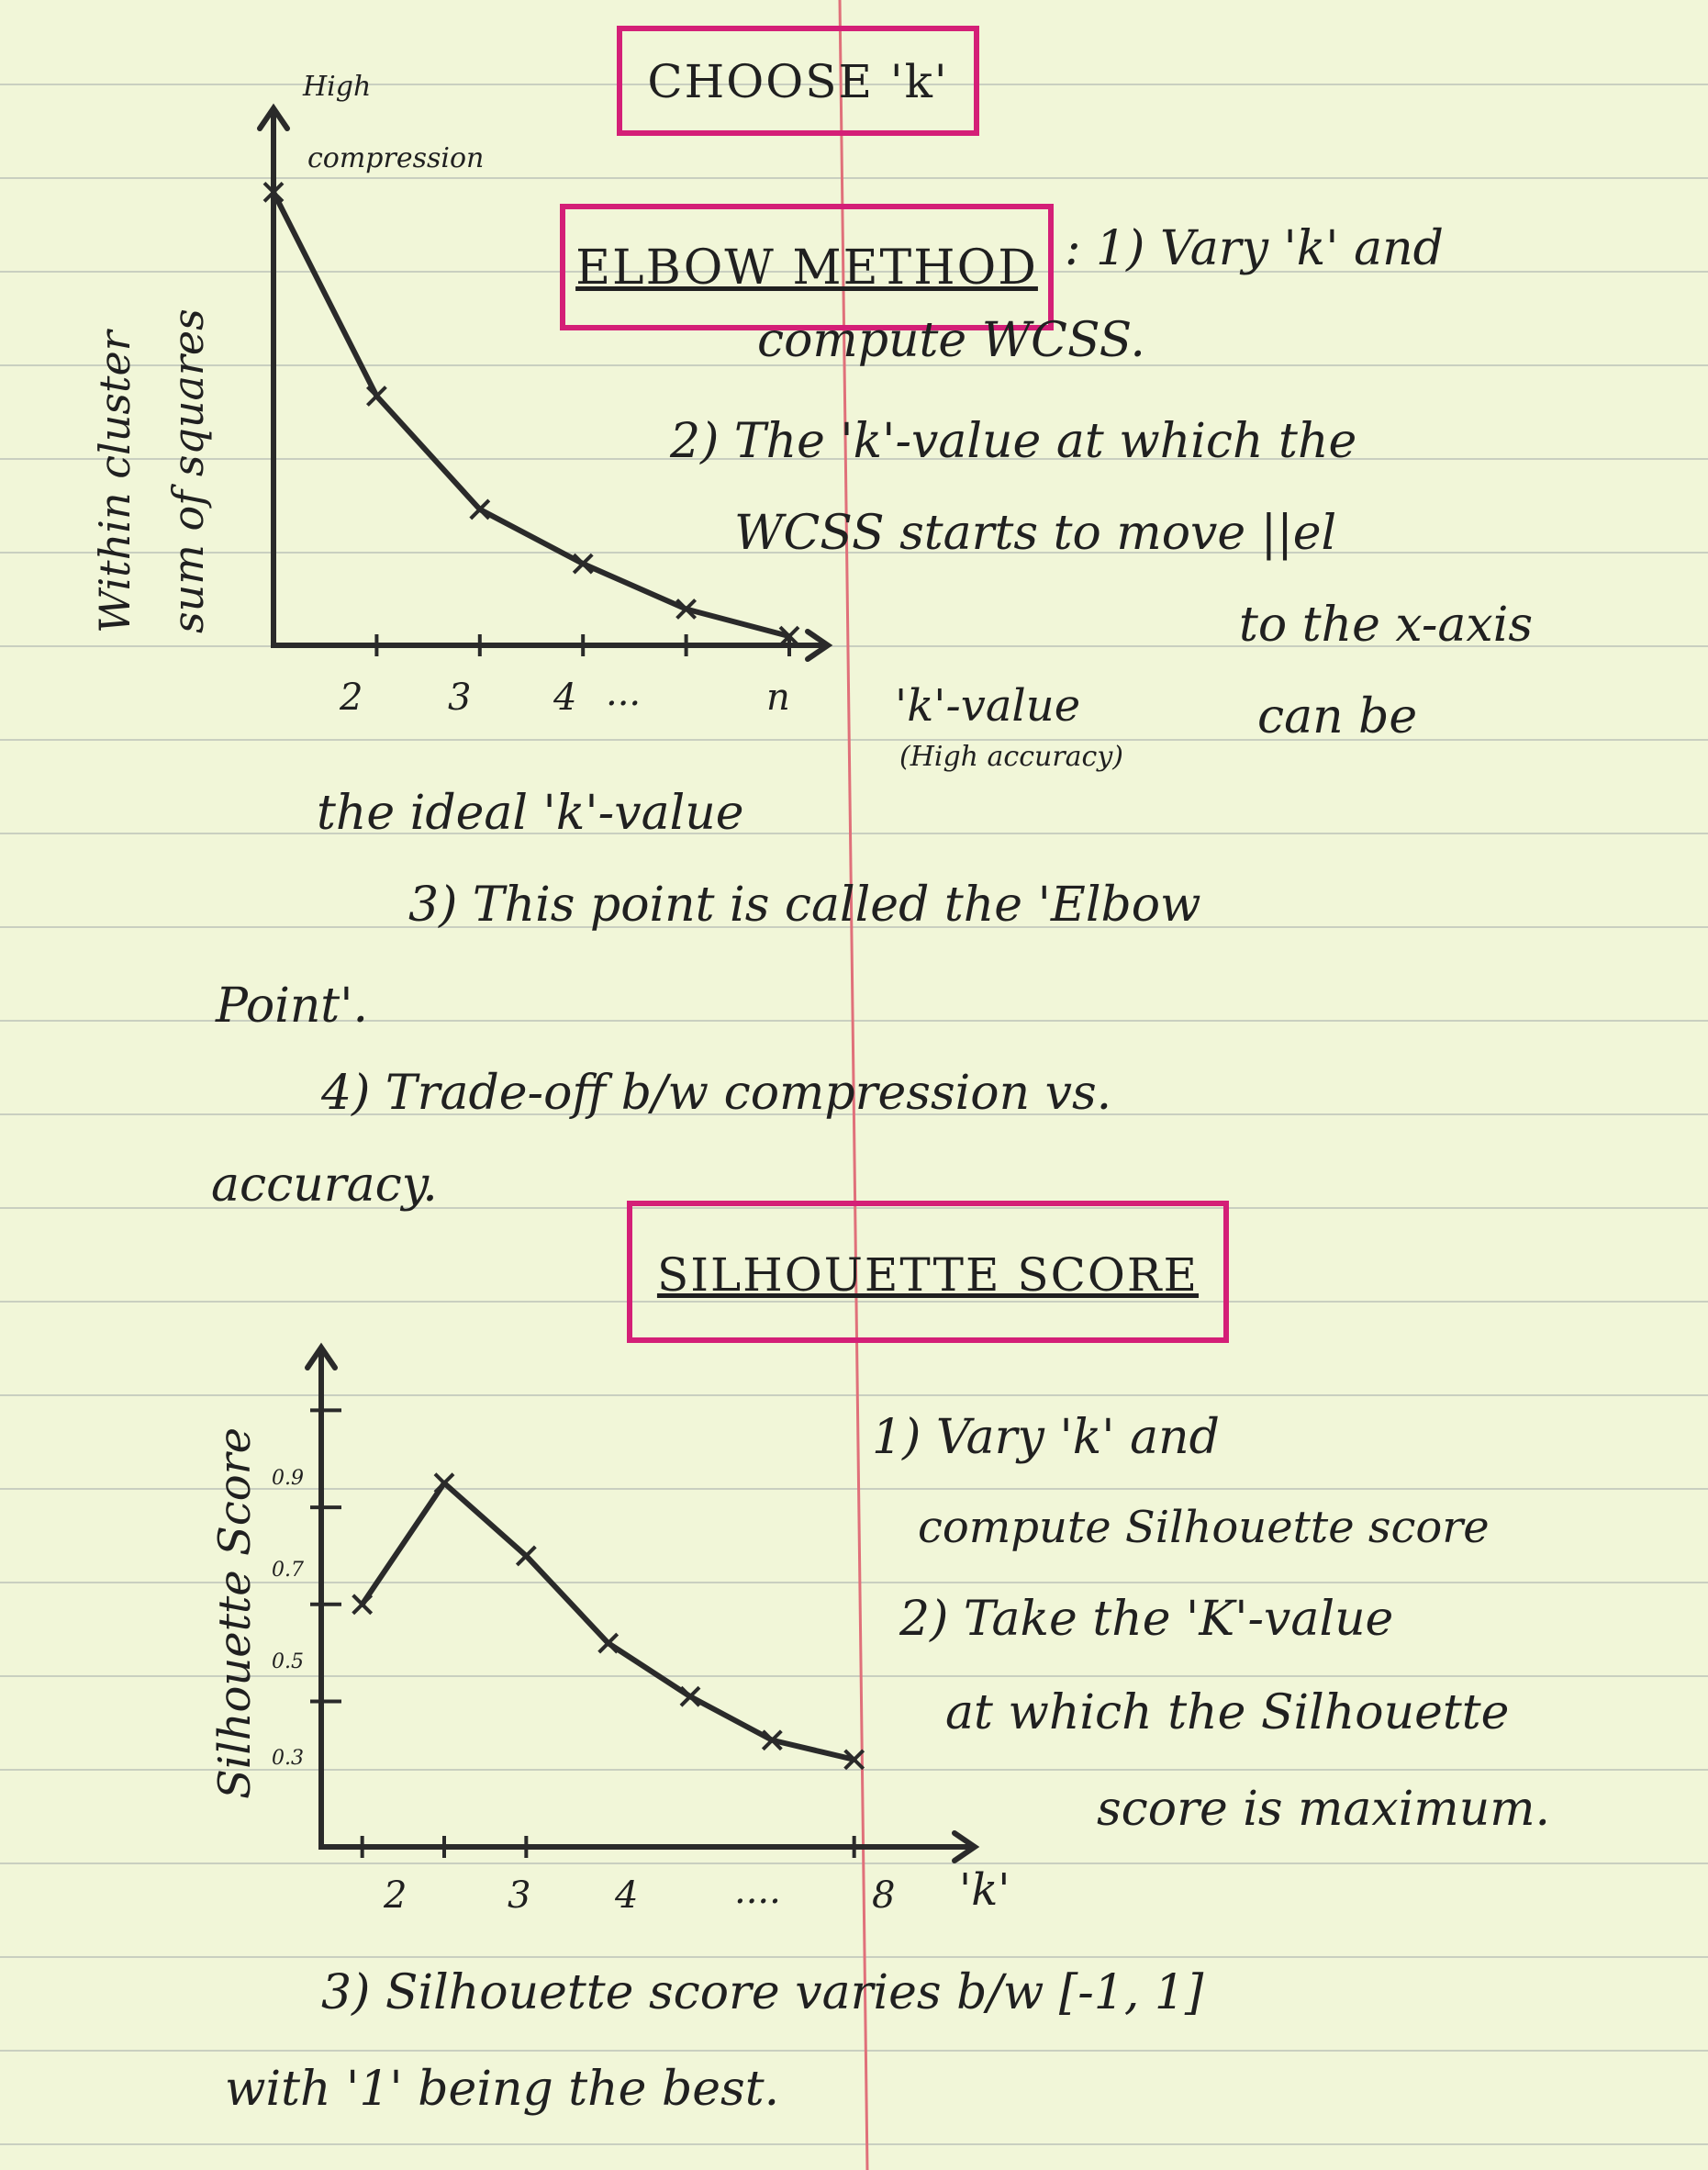 The image size is (1708, 2170). I want to click on elbow-top-label-1: High, so click(337, 87).